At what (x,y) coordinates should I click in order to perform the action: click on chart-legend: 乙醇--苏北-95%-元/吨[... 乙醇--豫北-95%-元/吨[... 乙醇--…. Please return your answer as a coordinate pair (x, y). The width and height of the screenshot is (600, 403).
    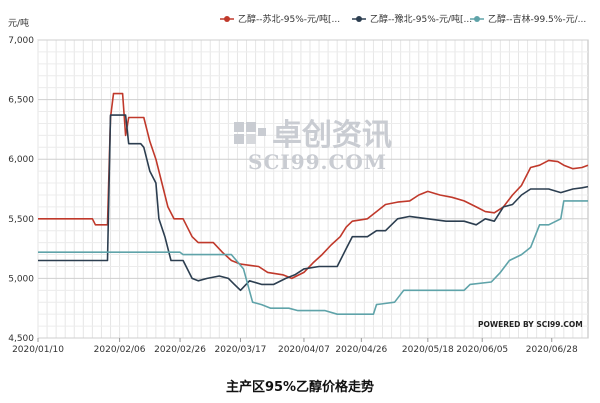
    Looking at the image, I should click on (403, 19).